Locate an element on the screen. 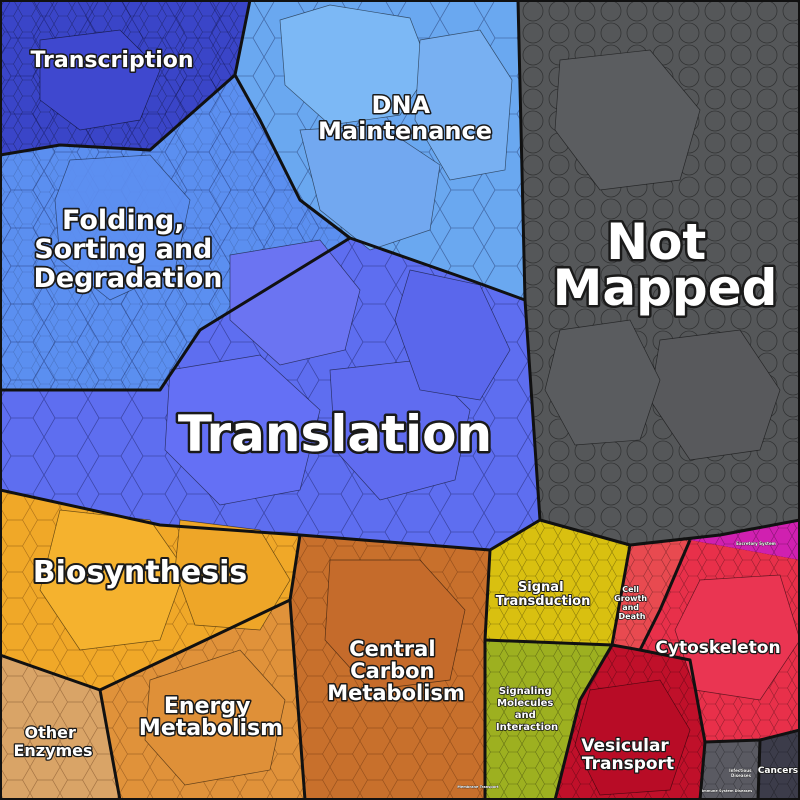 The height and width of the screenshot is (800, 800). label-folding: Folding, Sorting and Degradation is located at coordinates (127, 249).